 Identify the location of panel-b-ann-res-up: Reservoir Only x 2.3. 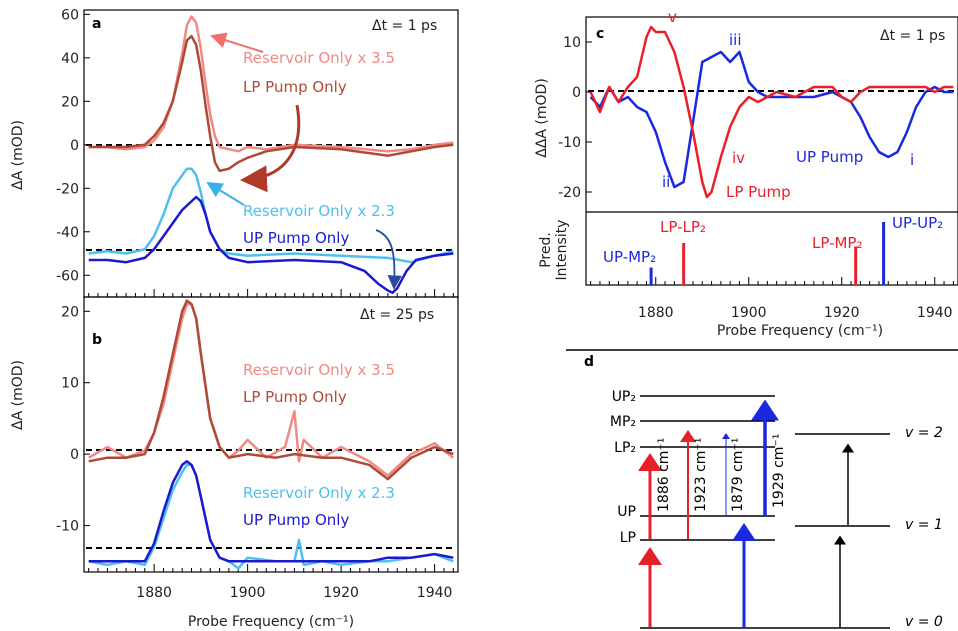
(319, 493).